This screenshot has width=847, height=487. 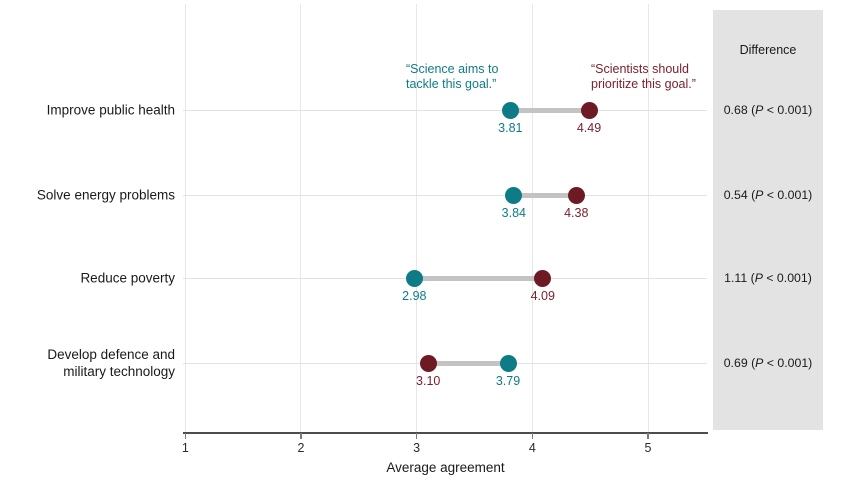 What do you see at coordinates (589, 128) in the screenshot?
I see `value-label: 4.49` at bounding box center [589, 128].